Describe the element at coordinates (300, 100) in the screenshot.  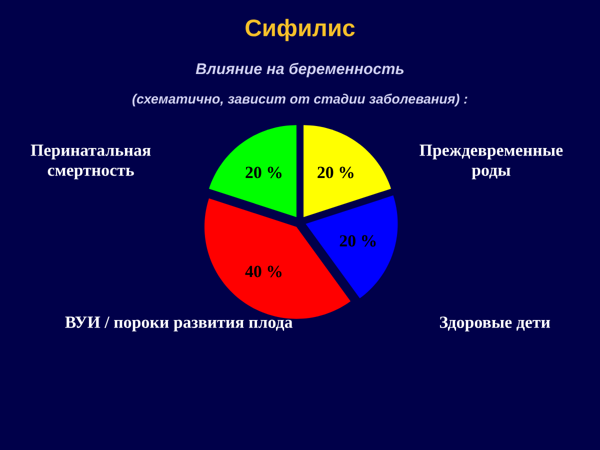
I see `text: (схематично, зависит от стадии заболевания) :` at that location.